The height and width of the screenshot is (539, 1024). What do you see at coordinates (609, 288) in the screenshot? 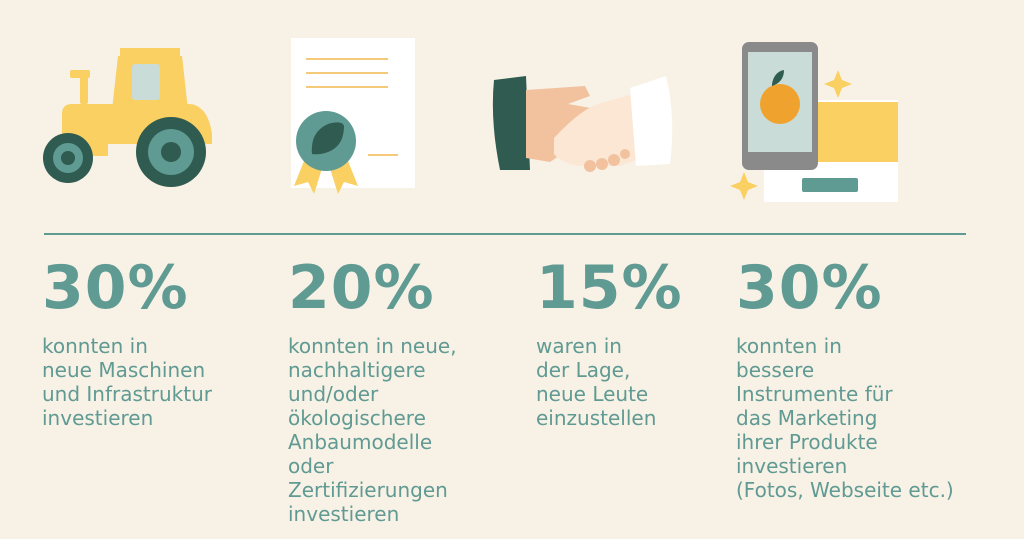
I see `stat-percent: 15%` at bounding box center [609, 288].